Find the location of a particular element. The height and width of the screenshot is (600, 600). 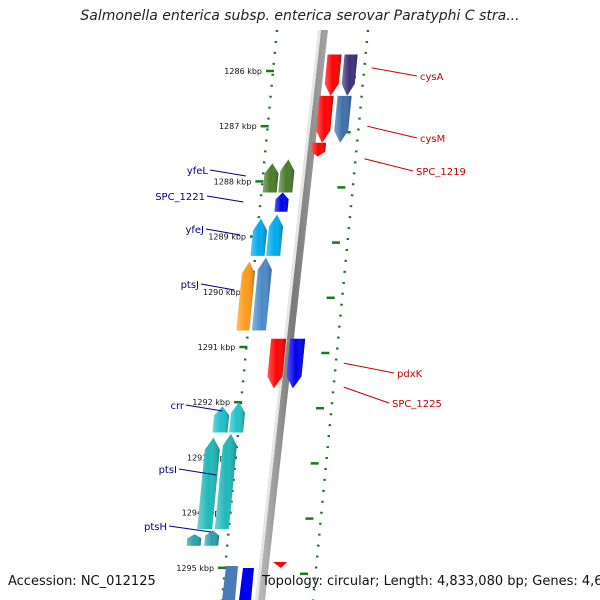

tick-1287: 1287 kbp is located at coordinates (244, 126).